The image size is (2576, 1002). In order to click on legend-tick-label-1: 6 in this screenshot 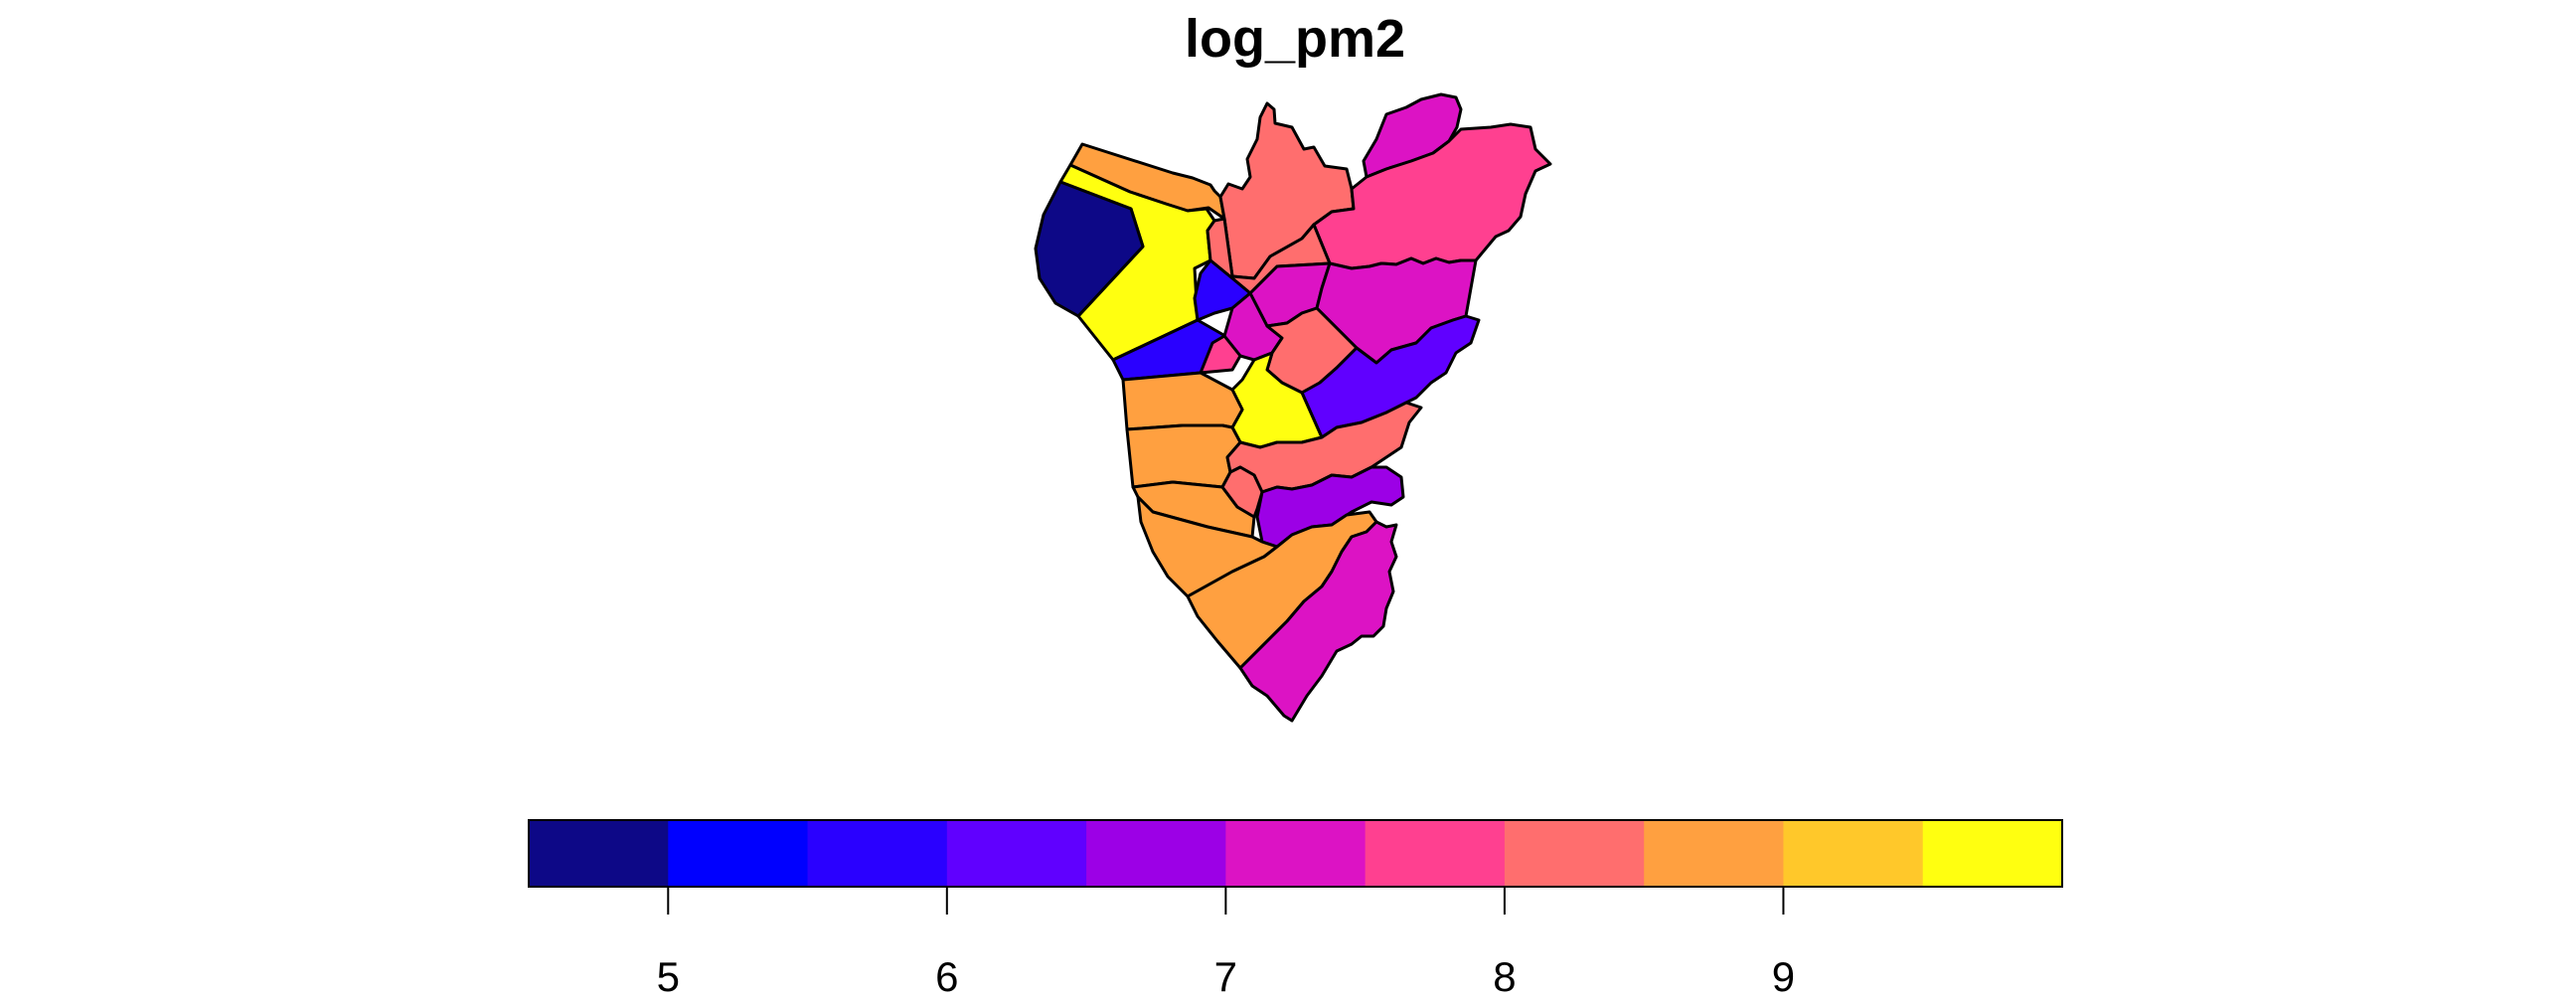, I will do `click(946, 976)`.